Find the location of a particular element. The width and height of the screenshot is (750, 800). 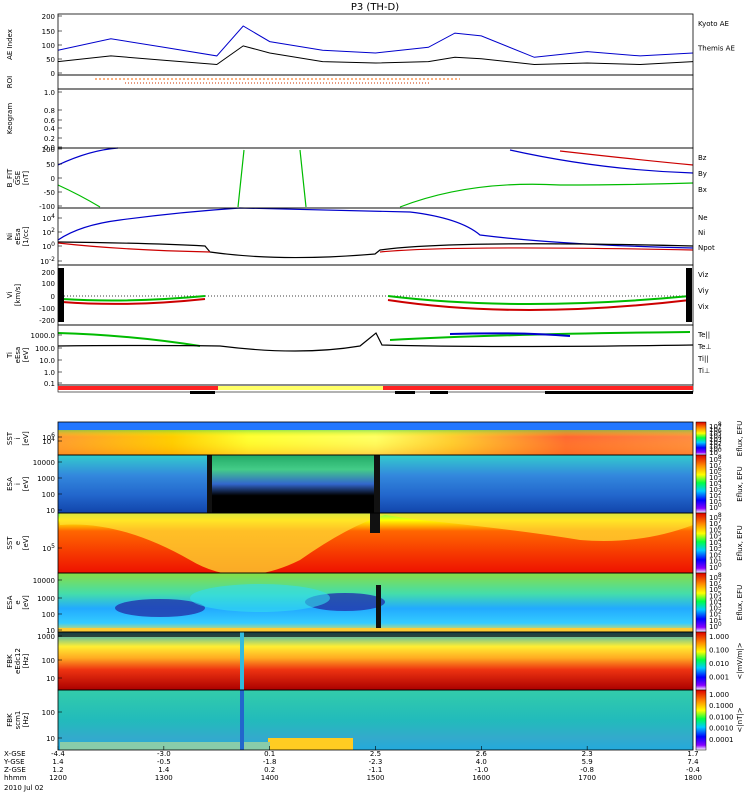

y-tick-label: 0 is located at coordinates (53, 297).